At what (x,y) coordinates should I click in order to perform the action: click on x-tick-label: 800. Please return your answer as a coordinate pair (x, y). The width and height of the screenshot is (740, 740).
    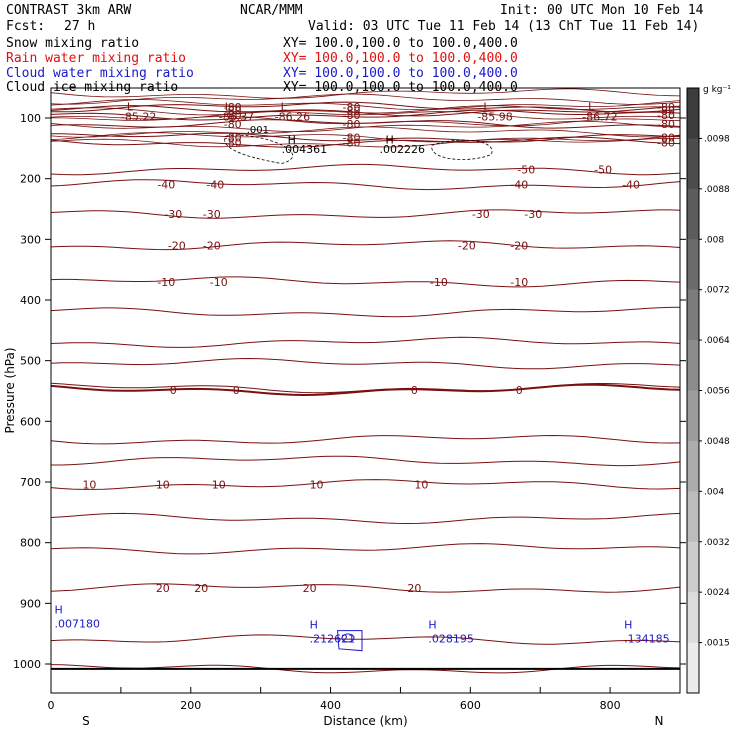
    Looking at the image, I should click on (610, 705).